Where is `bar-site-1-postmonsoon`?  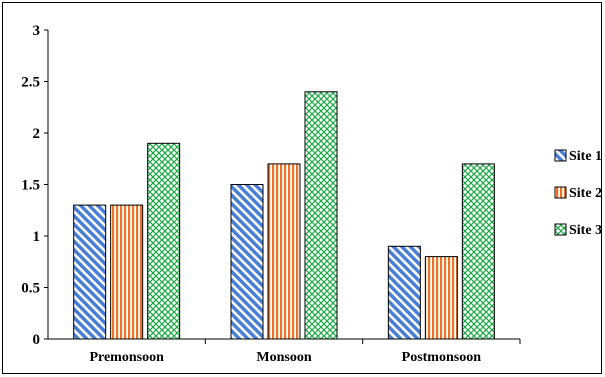 bar-site-1-postmonsoon is located at coordinates (404, 292).